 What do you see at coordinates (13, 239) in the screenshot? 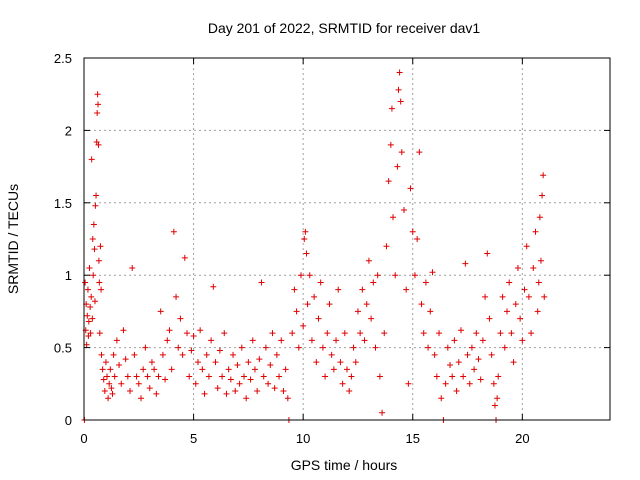
I see `y-axis-label: SRMTID / TECUs` at bounding box center [13, 239].